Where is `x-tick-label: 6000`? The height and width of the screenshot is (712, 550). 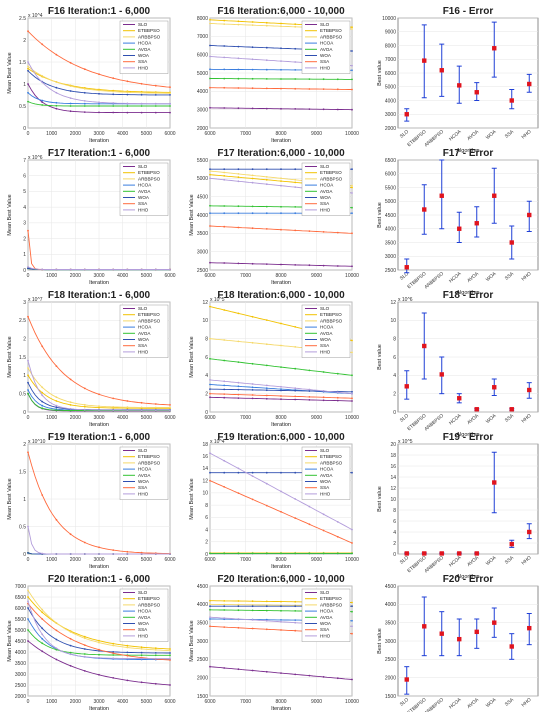
x-tick-label: 6000 is located at coordinates (209, 134).